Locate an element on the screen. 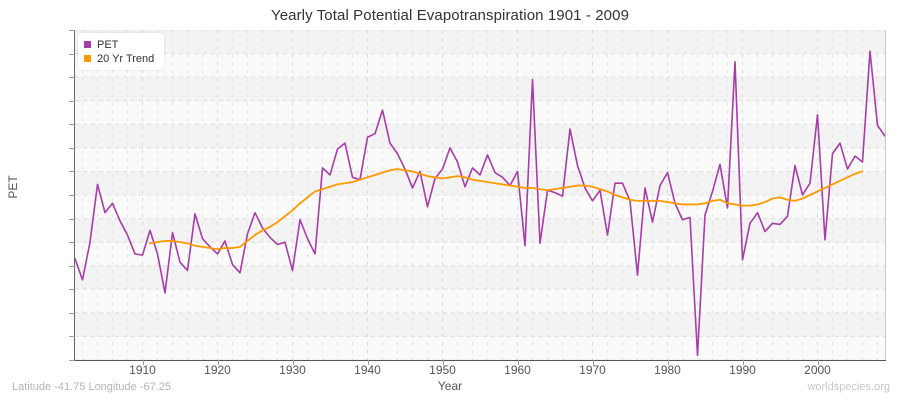 Image resolution: width=900 pixels, height=400 pixels. x-tick-label: 1970 is located at coordinates (592, 370).